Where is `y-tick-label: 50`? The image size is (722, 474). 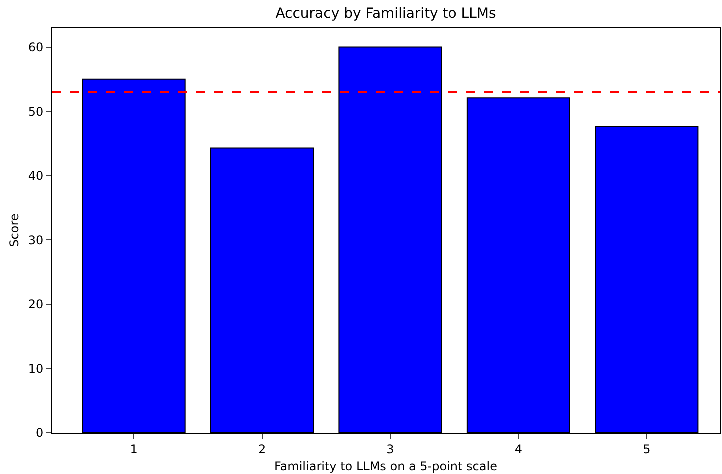 y-tick-label: 50 is located at coordinates (36, 111).